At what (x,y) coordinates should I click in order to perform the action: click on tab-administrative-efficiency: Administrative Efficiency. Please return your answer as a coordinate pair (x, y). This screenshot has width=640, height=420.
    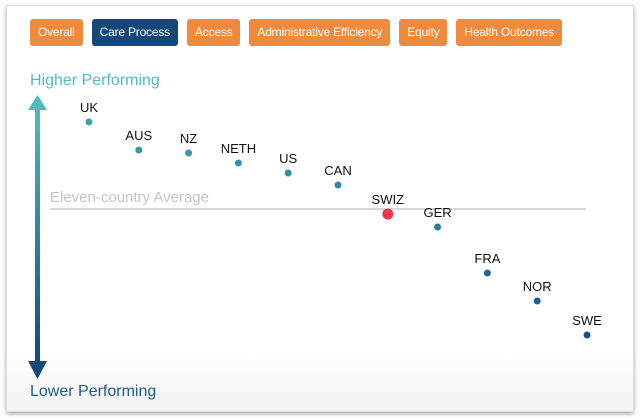
    Looking at the image, I should click on (320, 32).